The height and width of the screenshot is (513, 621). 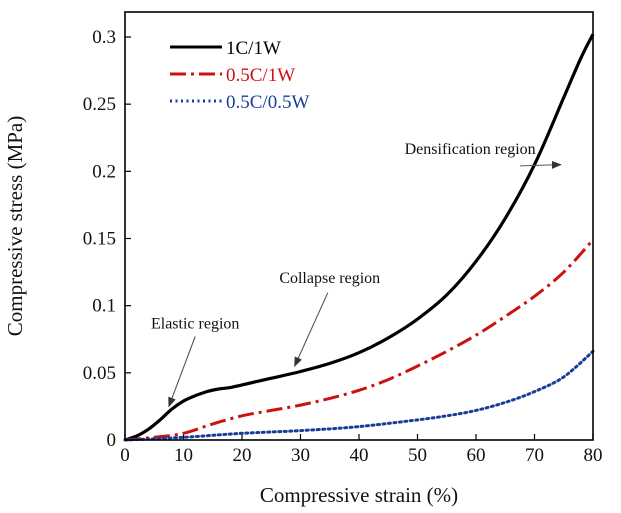 What do you see at coordinates (359, 395) in the screenshot?
I see `series-line-0-5c-0-5w` at bounding box center [359, 395].